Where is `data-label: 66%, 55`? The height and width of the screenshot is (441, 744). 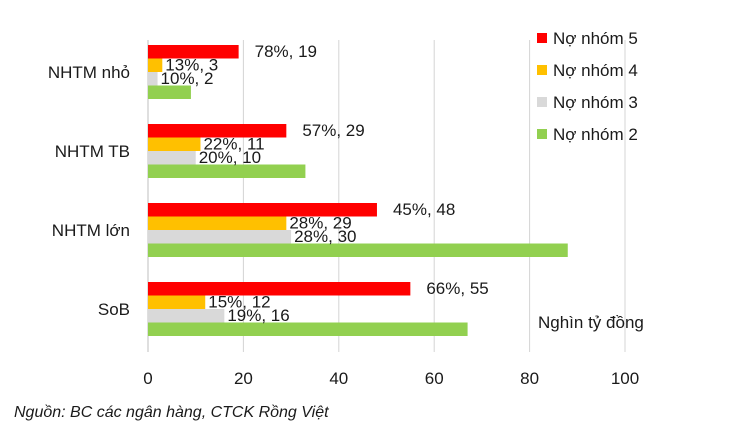
data-label: 66%, 55 is located at coordinates (457, 288).